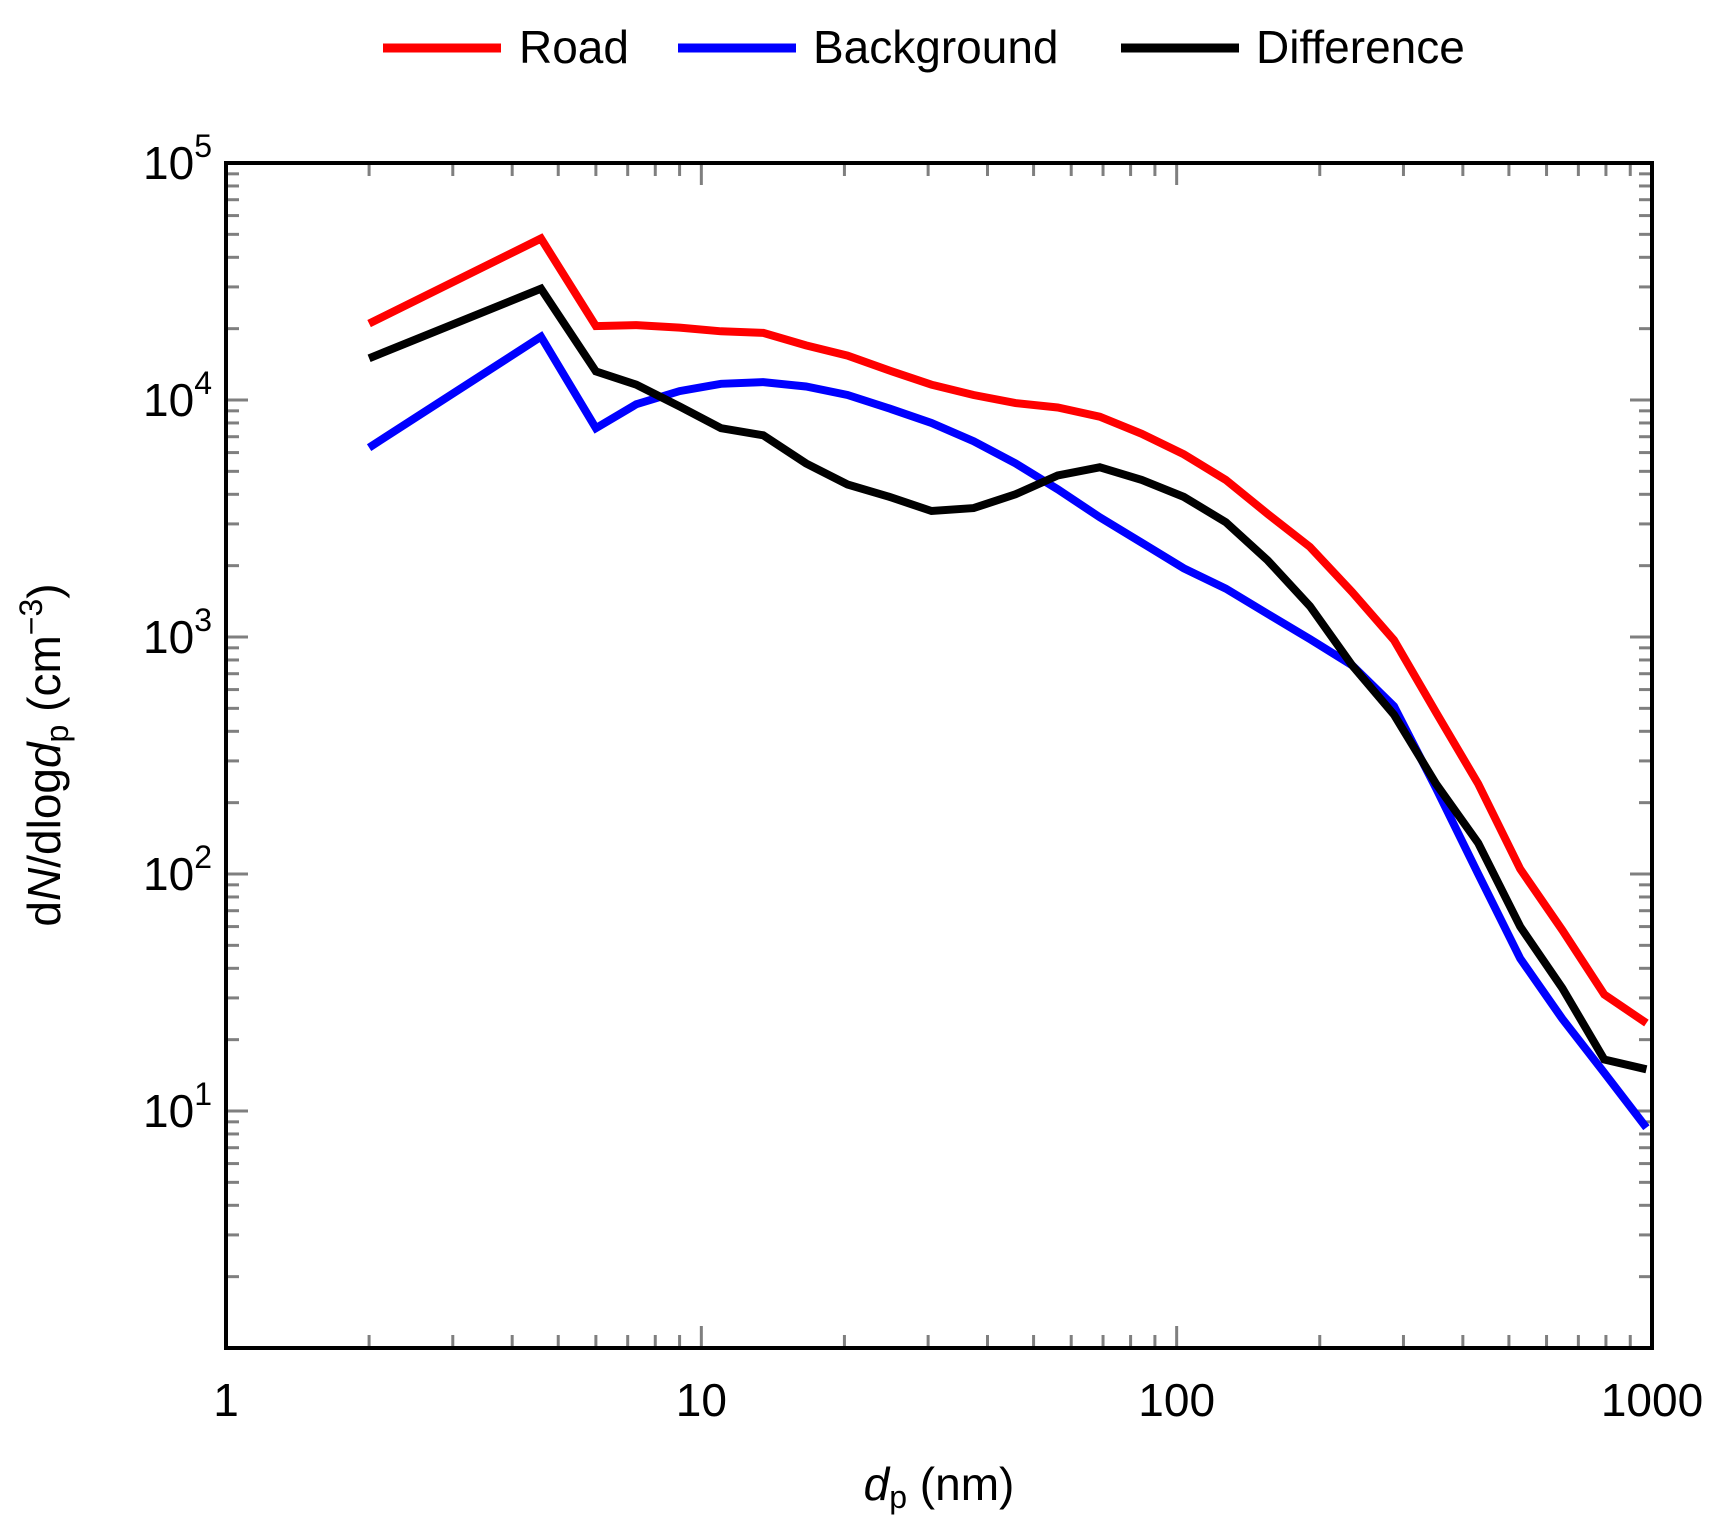 This screenshot has width=1713, height=1519. What do you see at coordinates (877, 1484) in the screenshot?
I see `x-axis-label-main: d` at bounding box center [877, 1484].